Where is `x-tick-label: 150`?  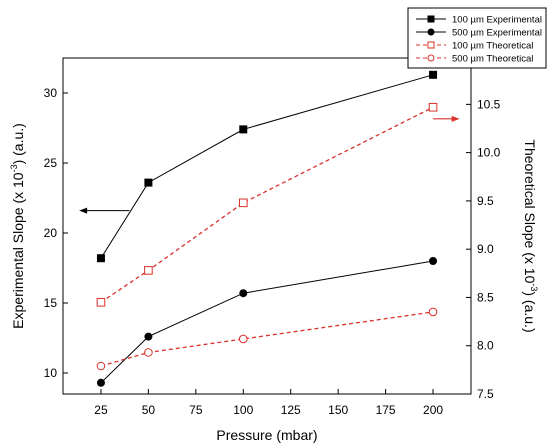 x-tick-label: 150 is located at coordinates (338, 410).